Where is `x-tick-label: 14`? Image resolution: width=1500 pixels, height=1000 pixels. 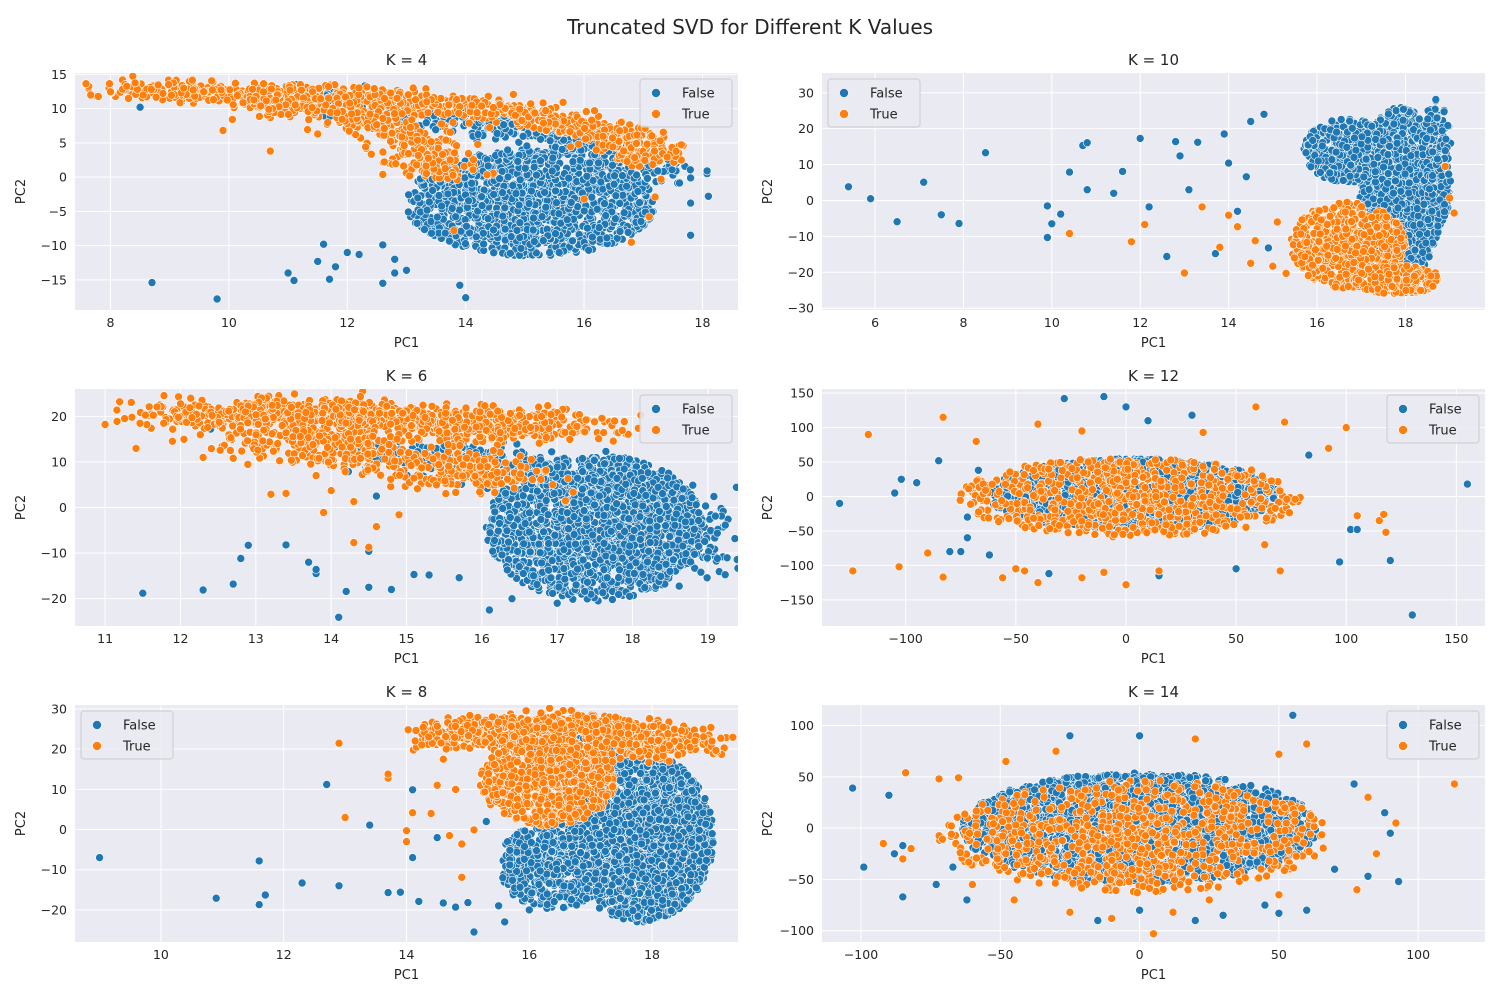 x-tick-label: 14 is located at coordinates (466, 322).